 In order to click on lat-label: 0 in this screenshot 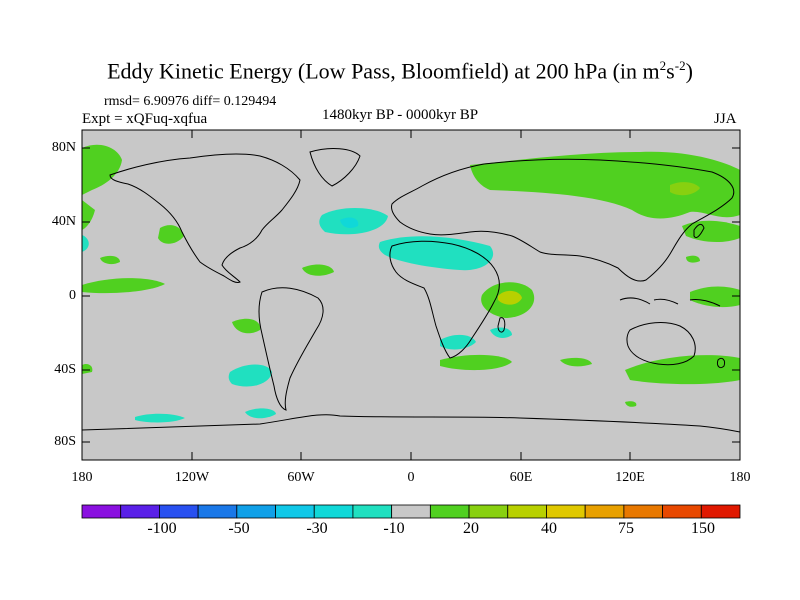, I will do `click(72, 295)`.